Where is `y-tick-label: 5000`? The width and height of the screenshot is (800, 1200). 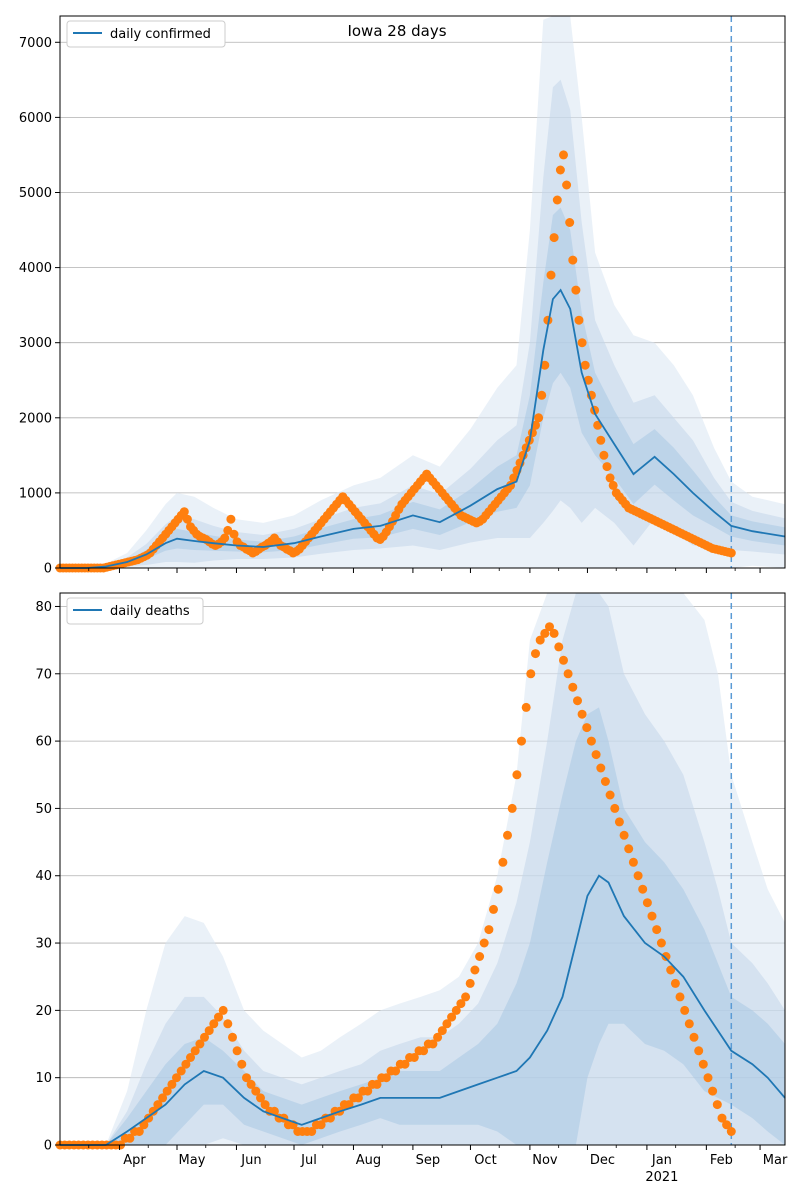
y-tick-label: 5000 is located at coordinates (35, 193).